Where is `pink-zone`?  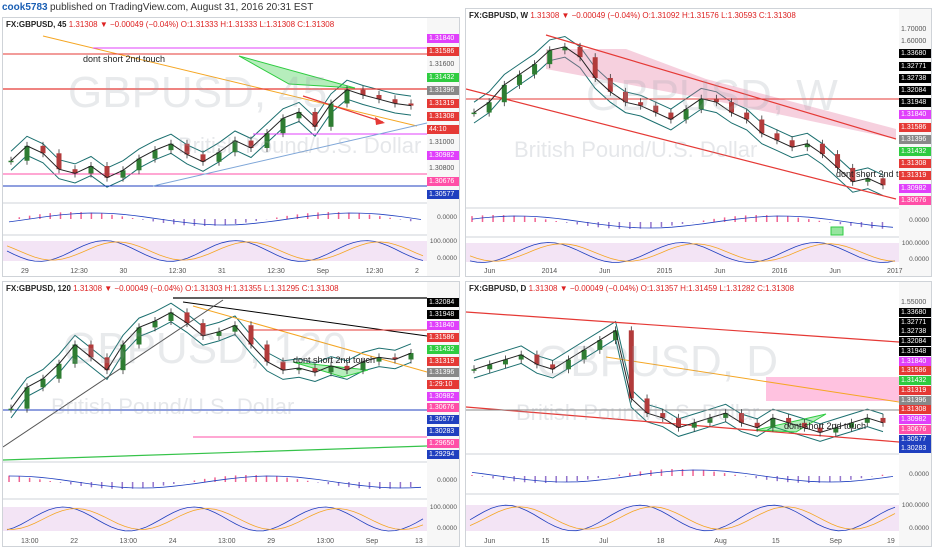 pink-zone is located at coordinates (832, 389).